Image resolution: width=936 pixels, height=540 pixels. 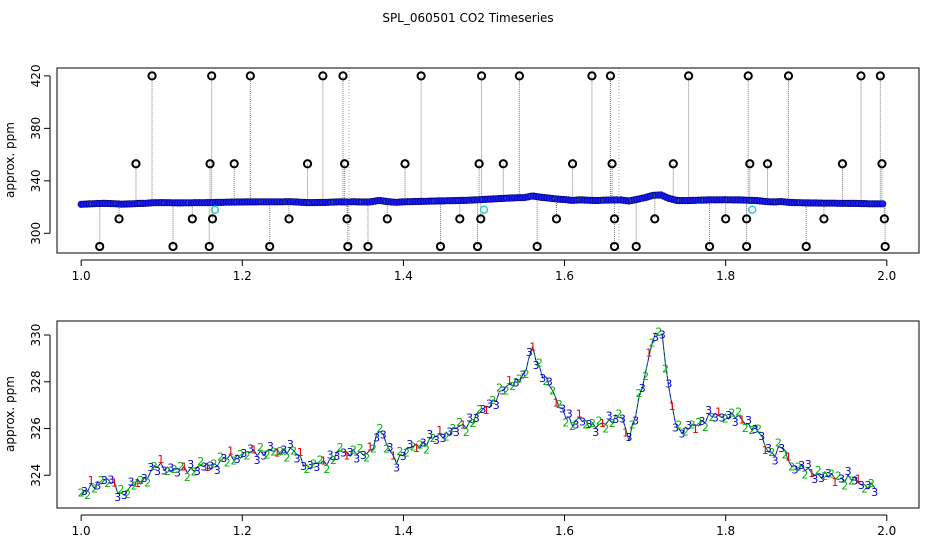 I want to click on bottom-x-axis: 1.0 1.2 1.4 1.6 1.8 2.0, so click(x=484, y=526).